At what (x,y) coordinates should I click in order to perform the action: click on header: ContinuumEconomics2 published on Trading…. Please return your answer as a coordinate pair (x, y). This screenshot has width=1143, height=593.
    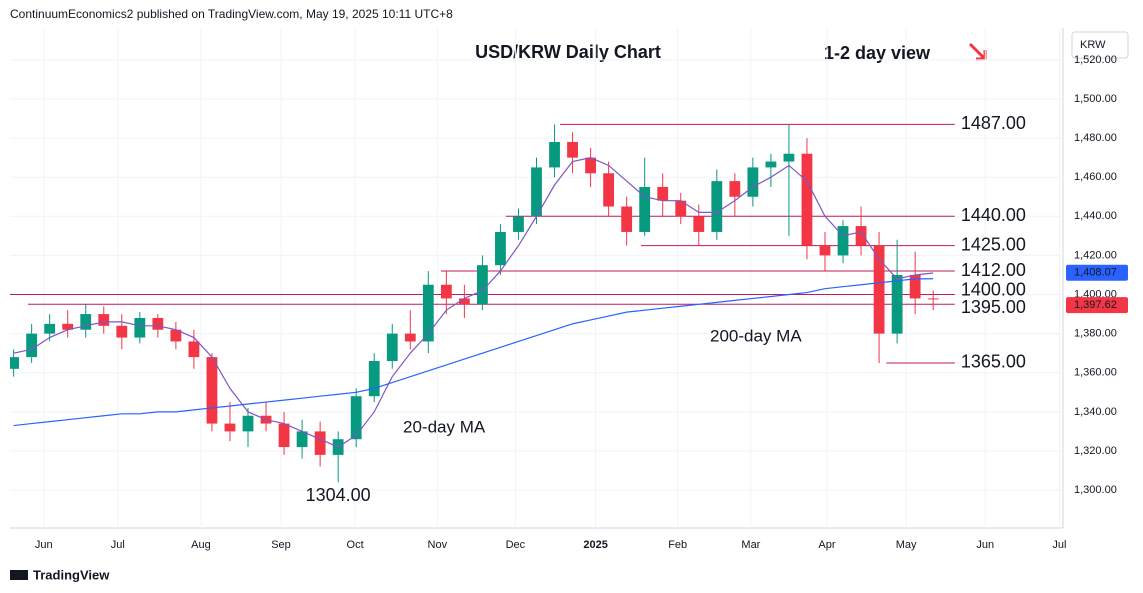
    Looking at the image, I should click on (231, 14).